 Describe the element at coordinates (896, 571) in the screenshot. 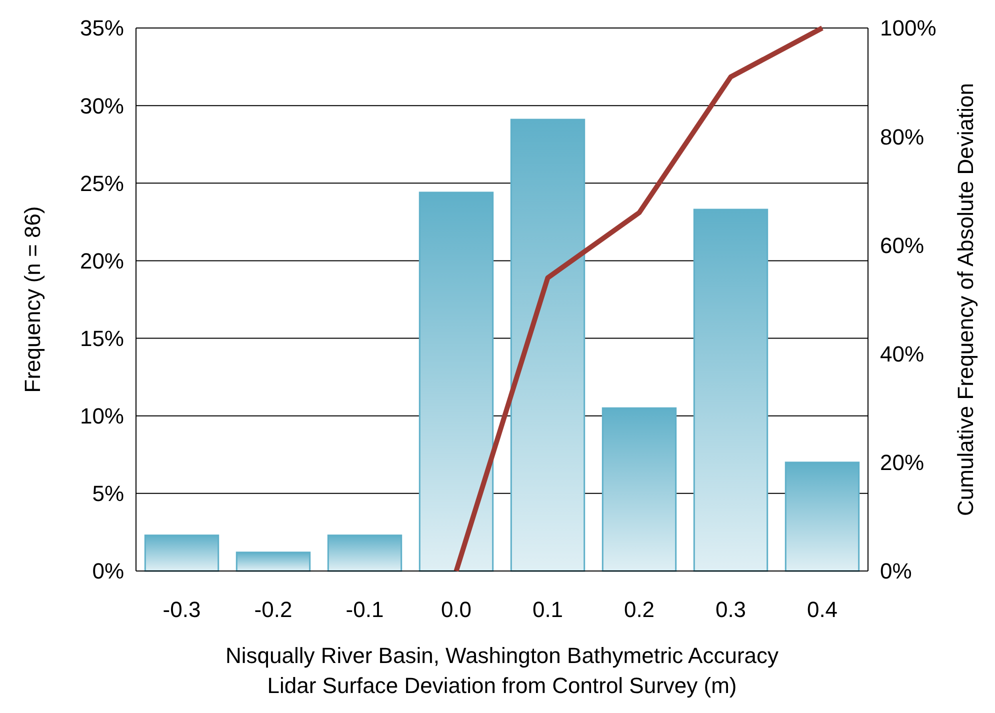

I see `y2-tick-label: 0%` at that location.